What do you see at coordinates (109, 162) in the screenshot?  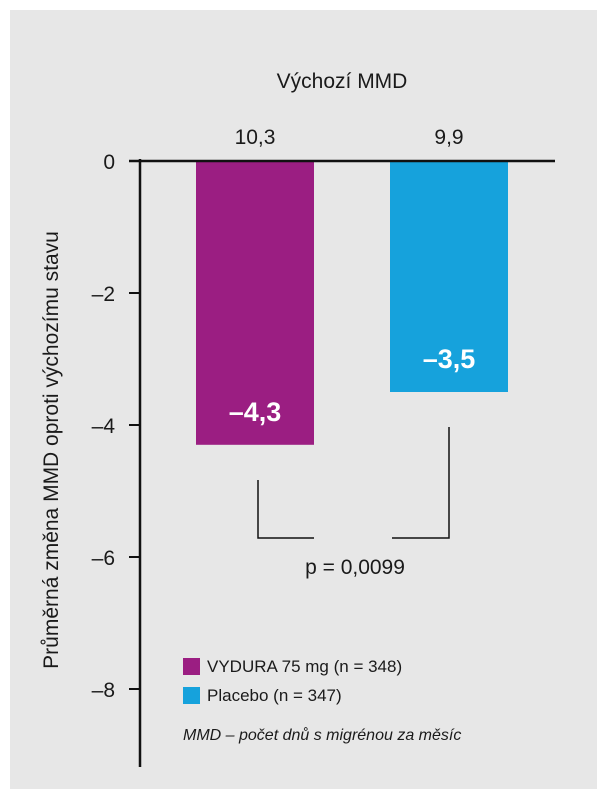 I see `y-tick-label: 0` at bounding box center [109, 162].